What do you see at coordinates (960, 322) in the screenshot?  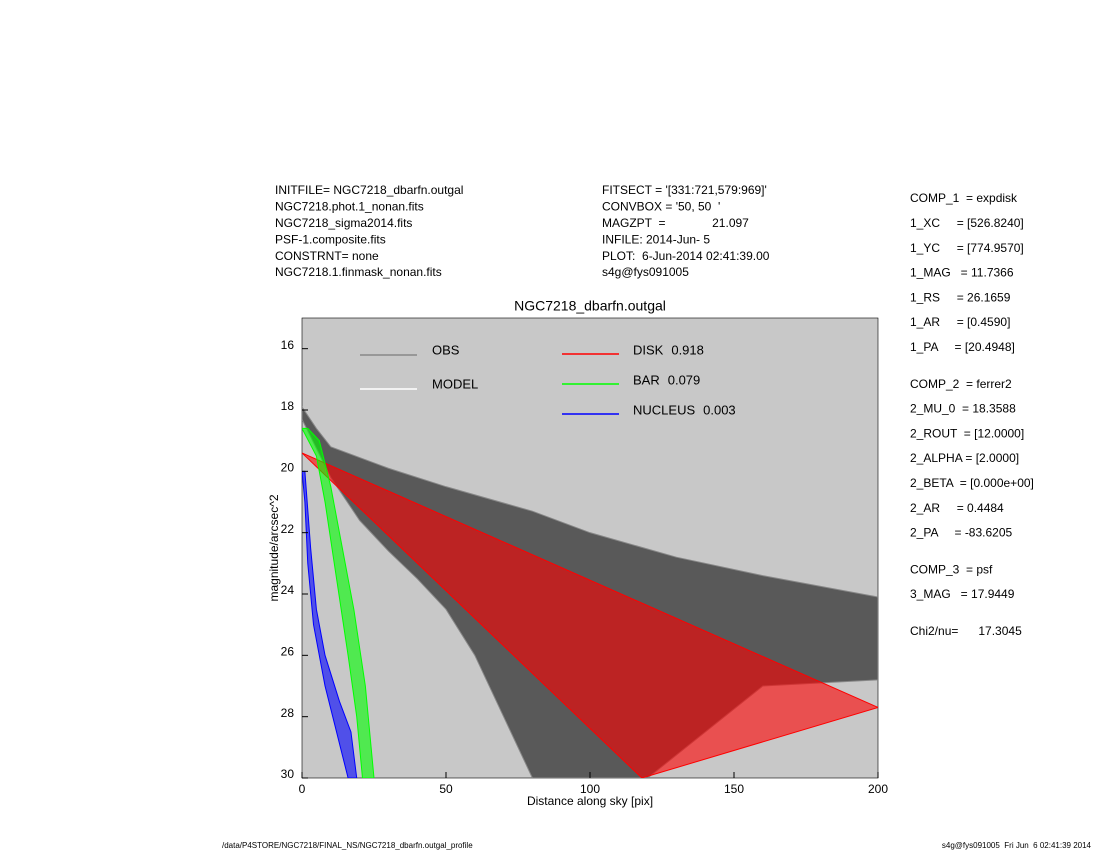 I see `param-line: 1_AR = [0.4590]` at bounding box center [960, 322].